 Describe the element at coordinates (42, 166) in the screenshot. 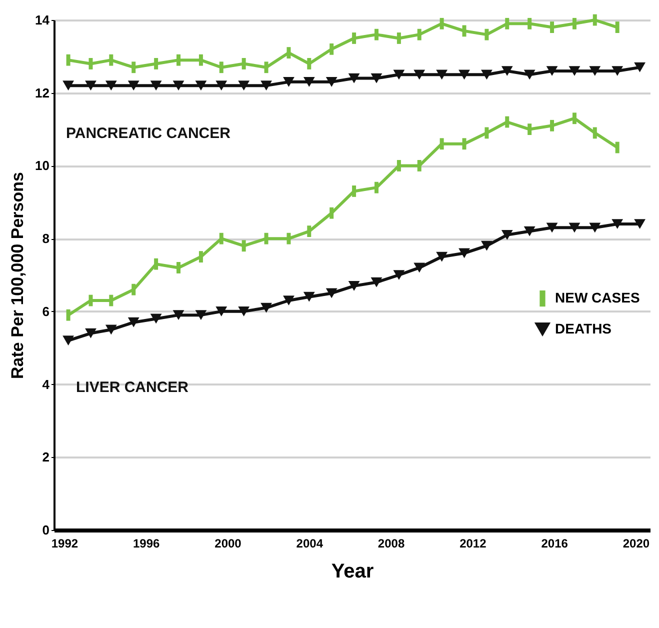

I see `y-tick-label: 10` at that location.